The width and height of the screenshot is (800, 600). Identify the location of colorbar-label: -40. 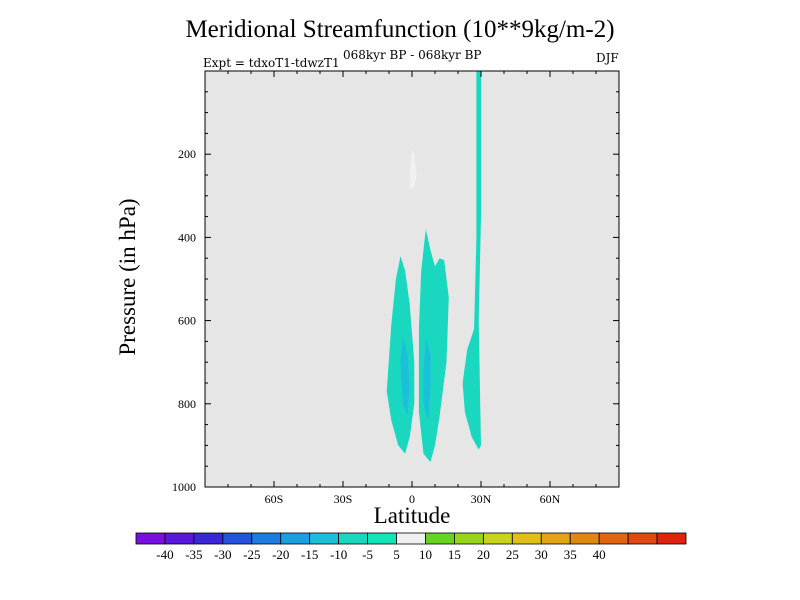
(164, 554).